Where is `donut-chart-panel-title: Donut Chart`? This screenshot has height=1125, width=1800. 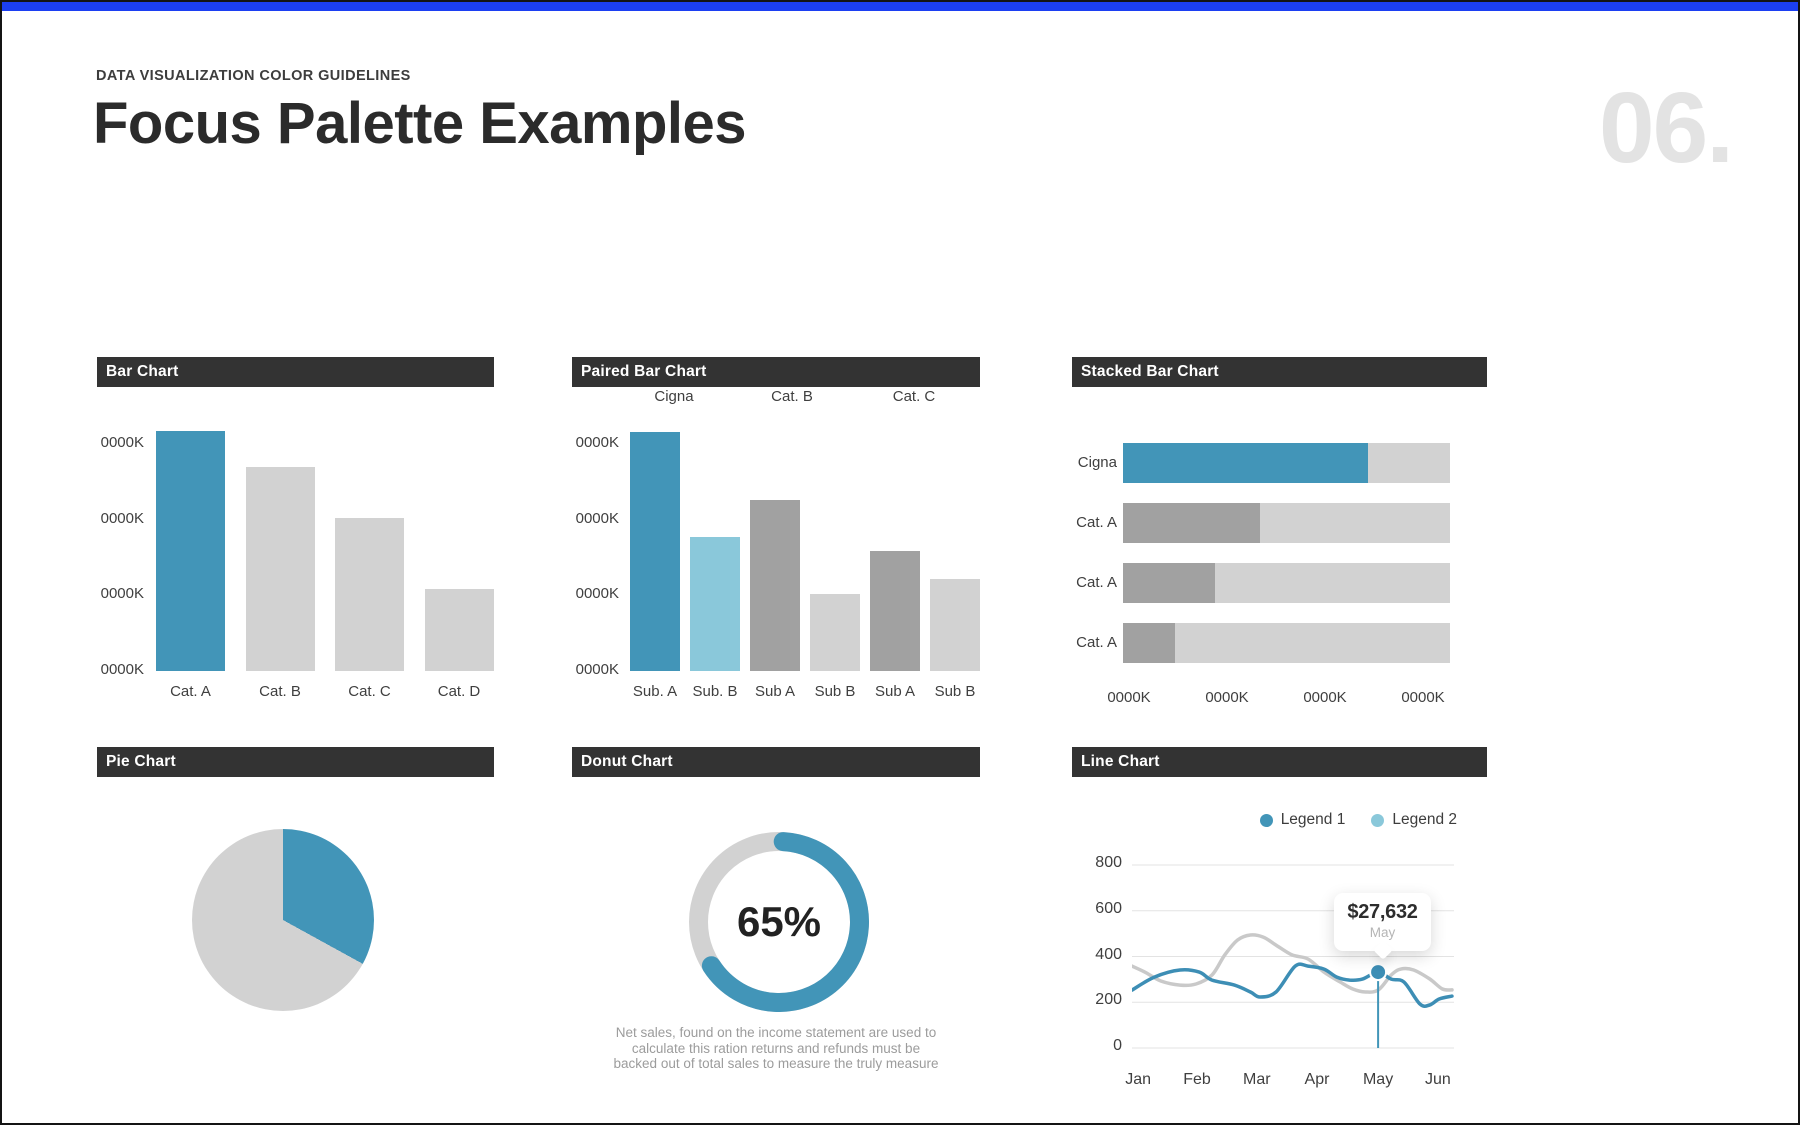
donut-chart-panel-title: Donut Chart is located at coordinates (776, 762).